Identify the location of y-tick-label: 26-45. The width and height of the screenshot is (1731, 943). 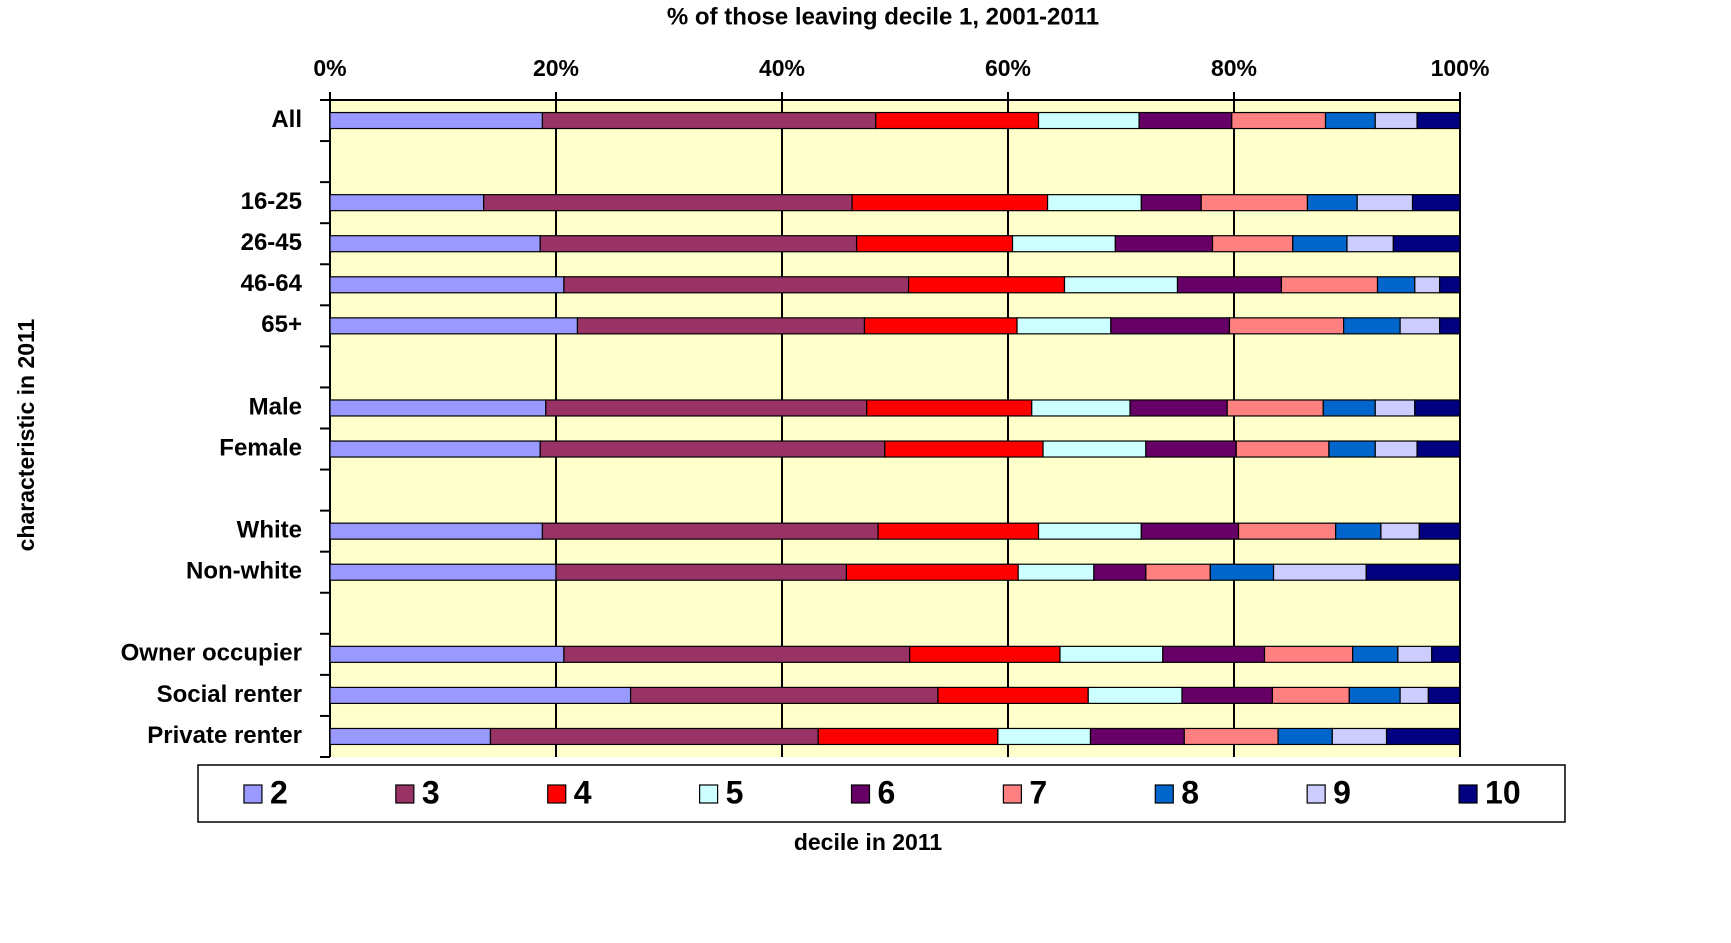
(271, 242).